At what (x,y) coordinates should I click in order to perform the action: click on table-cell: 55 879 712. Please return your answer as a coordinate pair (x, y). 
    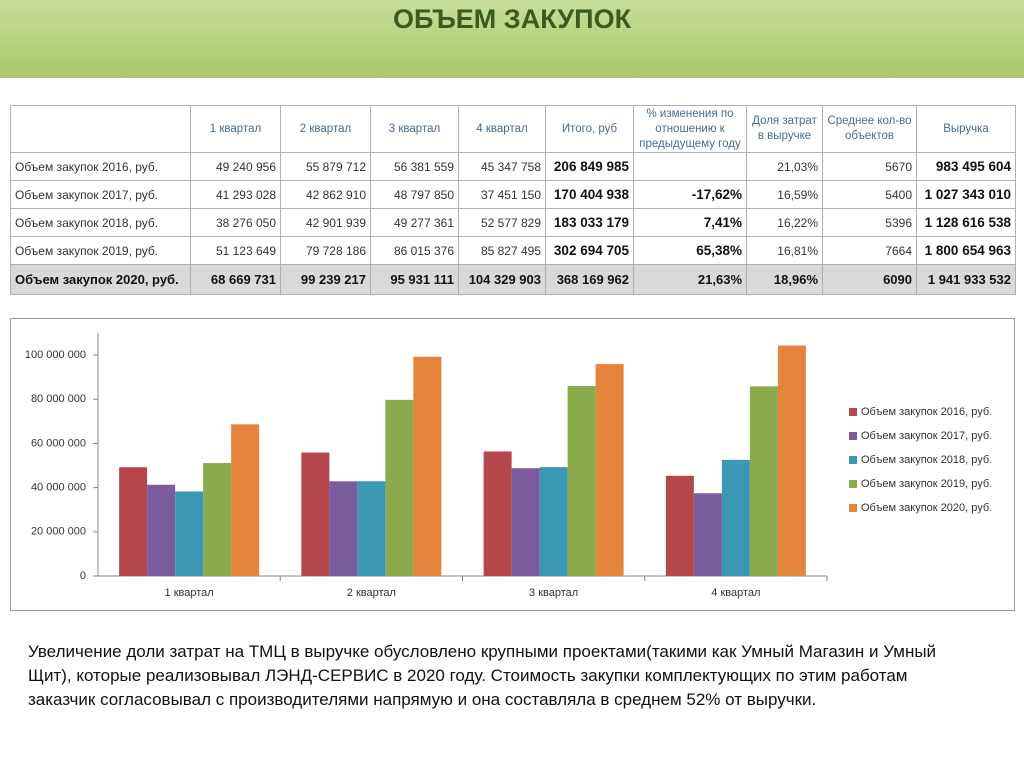
    Looking at the image, I should click on (325, 166).